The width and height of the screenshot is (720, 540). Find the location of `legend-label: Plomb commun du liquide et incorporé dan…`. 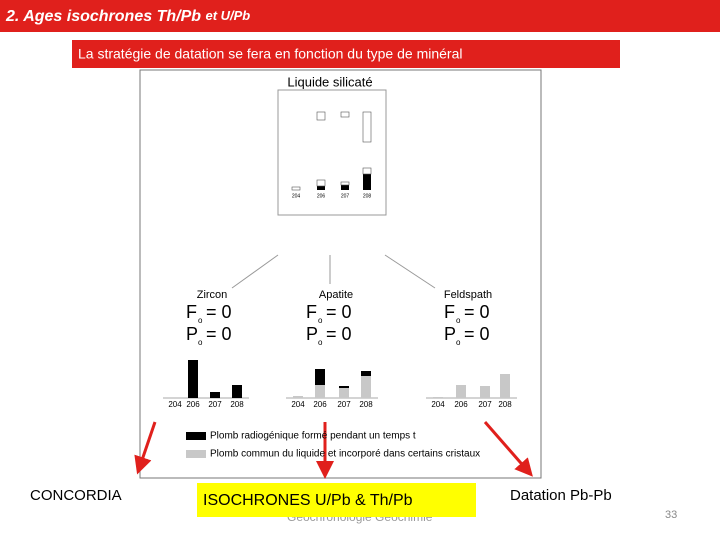

legend-label: Plomb commun du liquide et incorporé dan… is located at coordinates (345, 454).